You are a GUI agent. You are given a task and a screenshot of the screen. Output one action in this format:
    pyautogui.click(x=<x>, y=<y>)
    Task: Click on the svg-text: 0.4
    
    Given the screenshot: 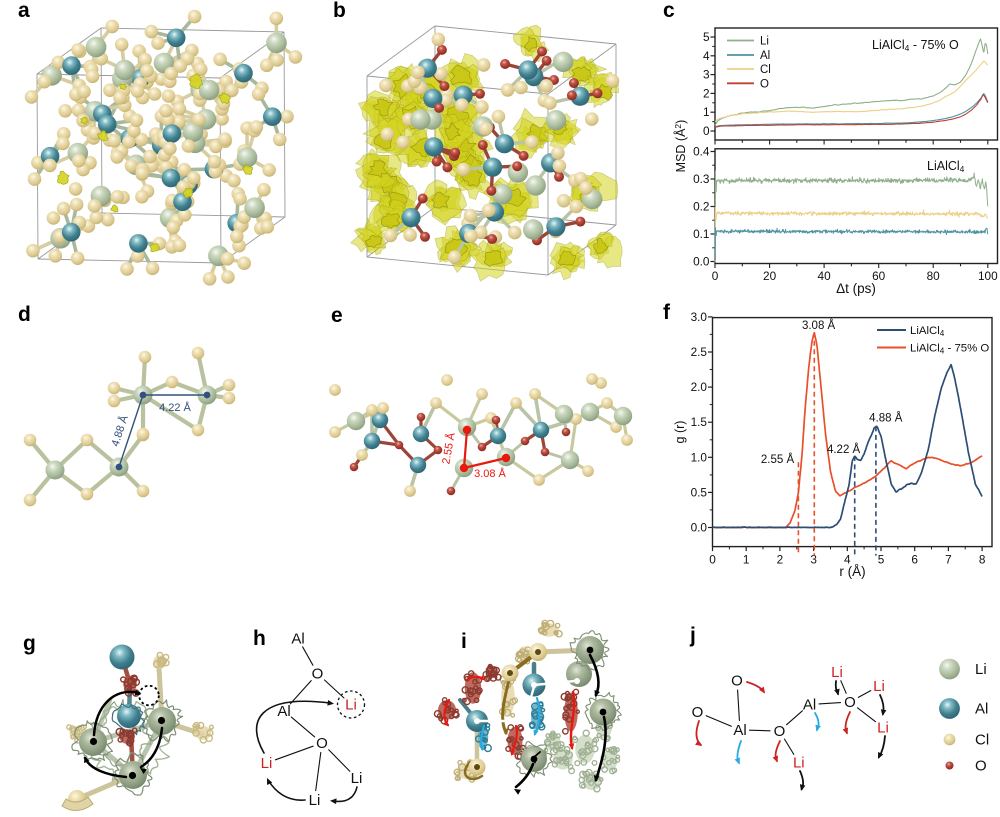 What is the action you would take?
    pyautogui.click(x=701, y=152)
    